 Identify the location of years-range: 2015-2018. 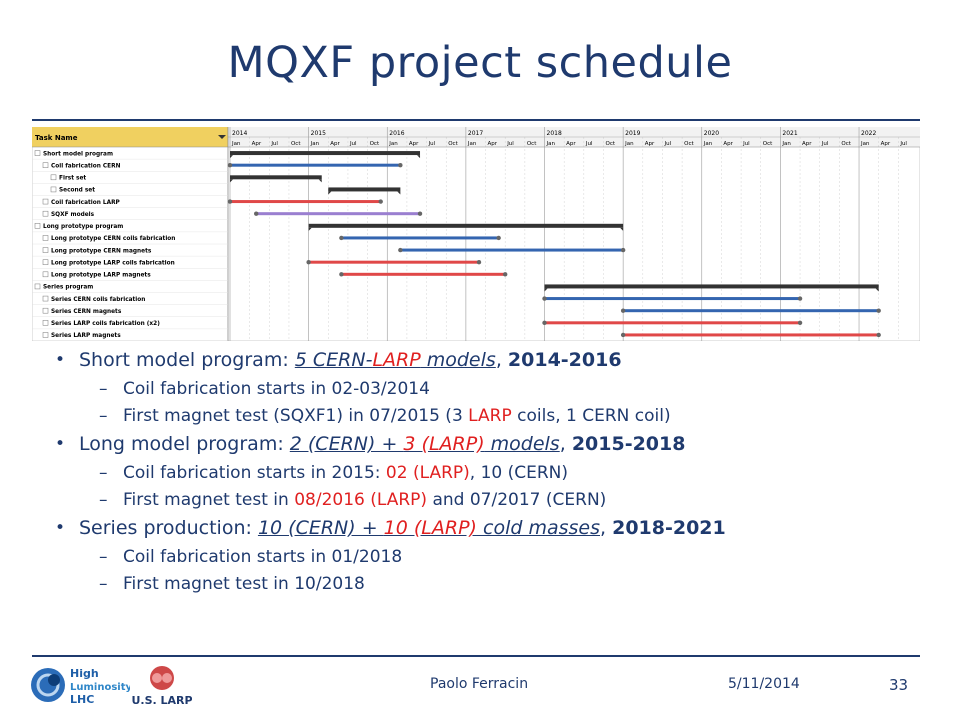
(628, 444).